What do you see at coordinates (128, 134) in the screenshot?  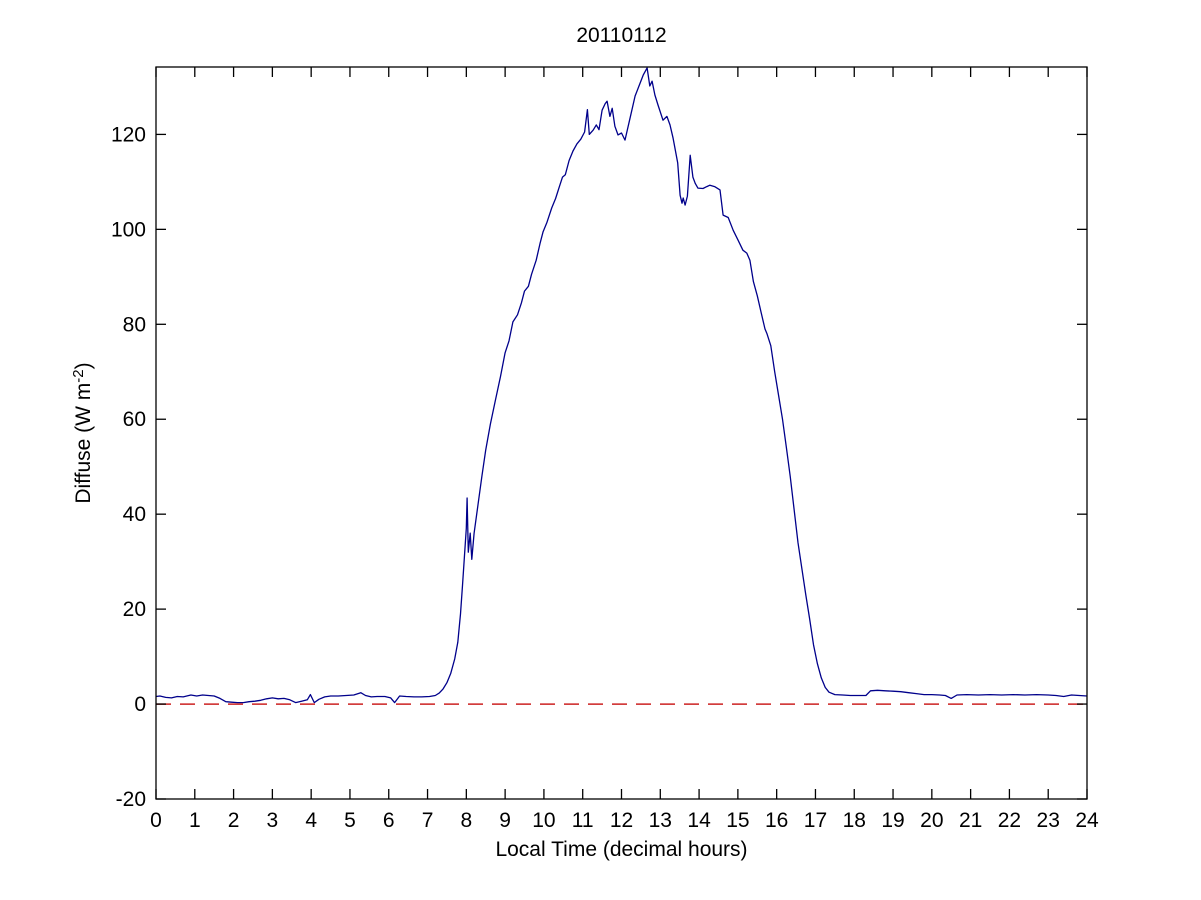 I see `y-tick-label: 120` at bounding box center [128, 134].